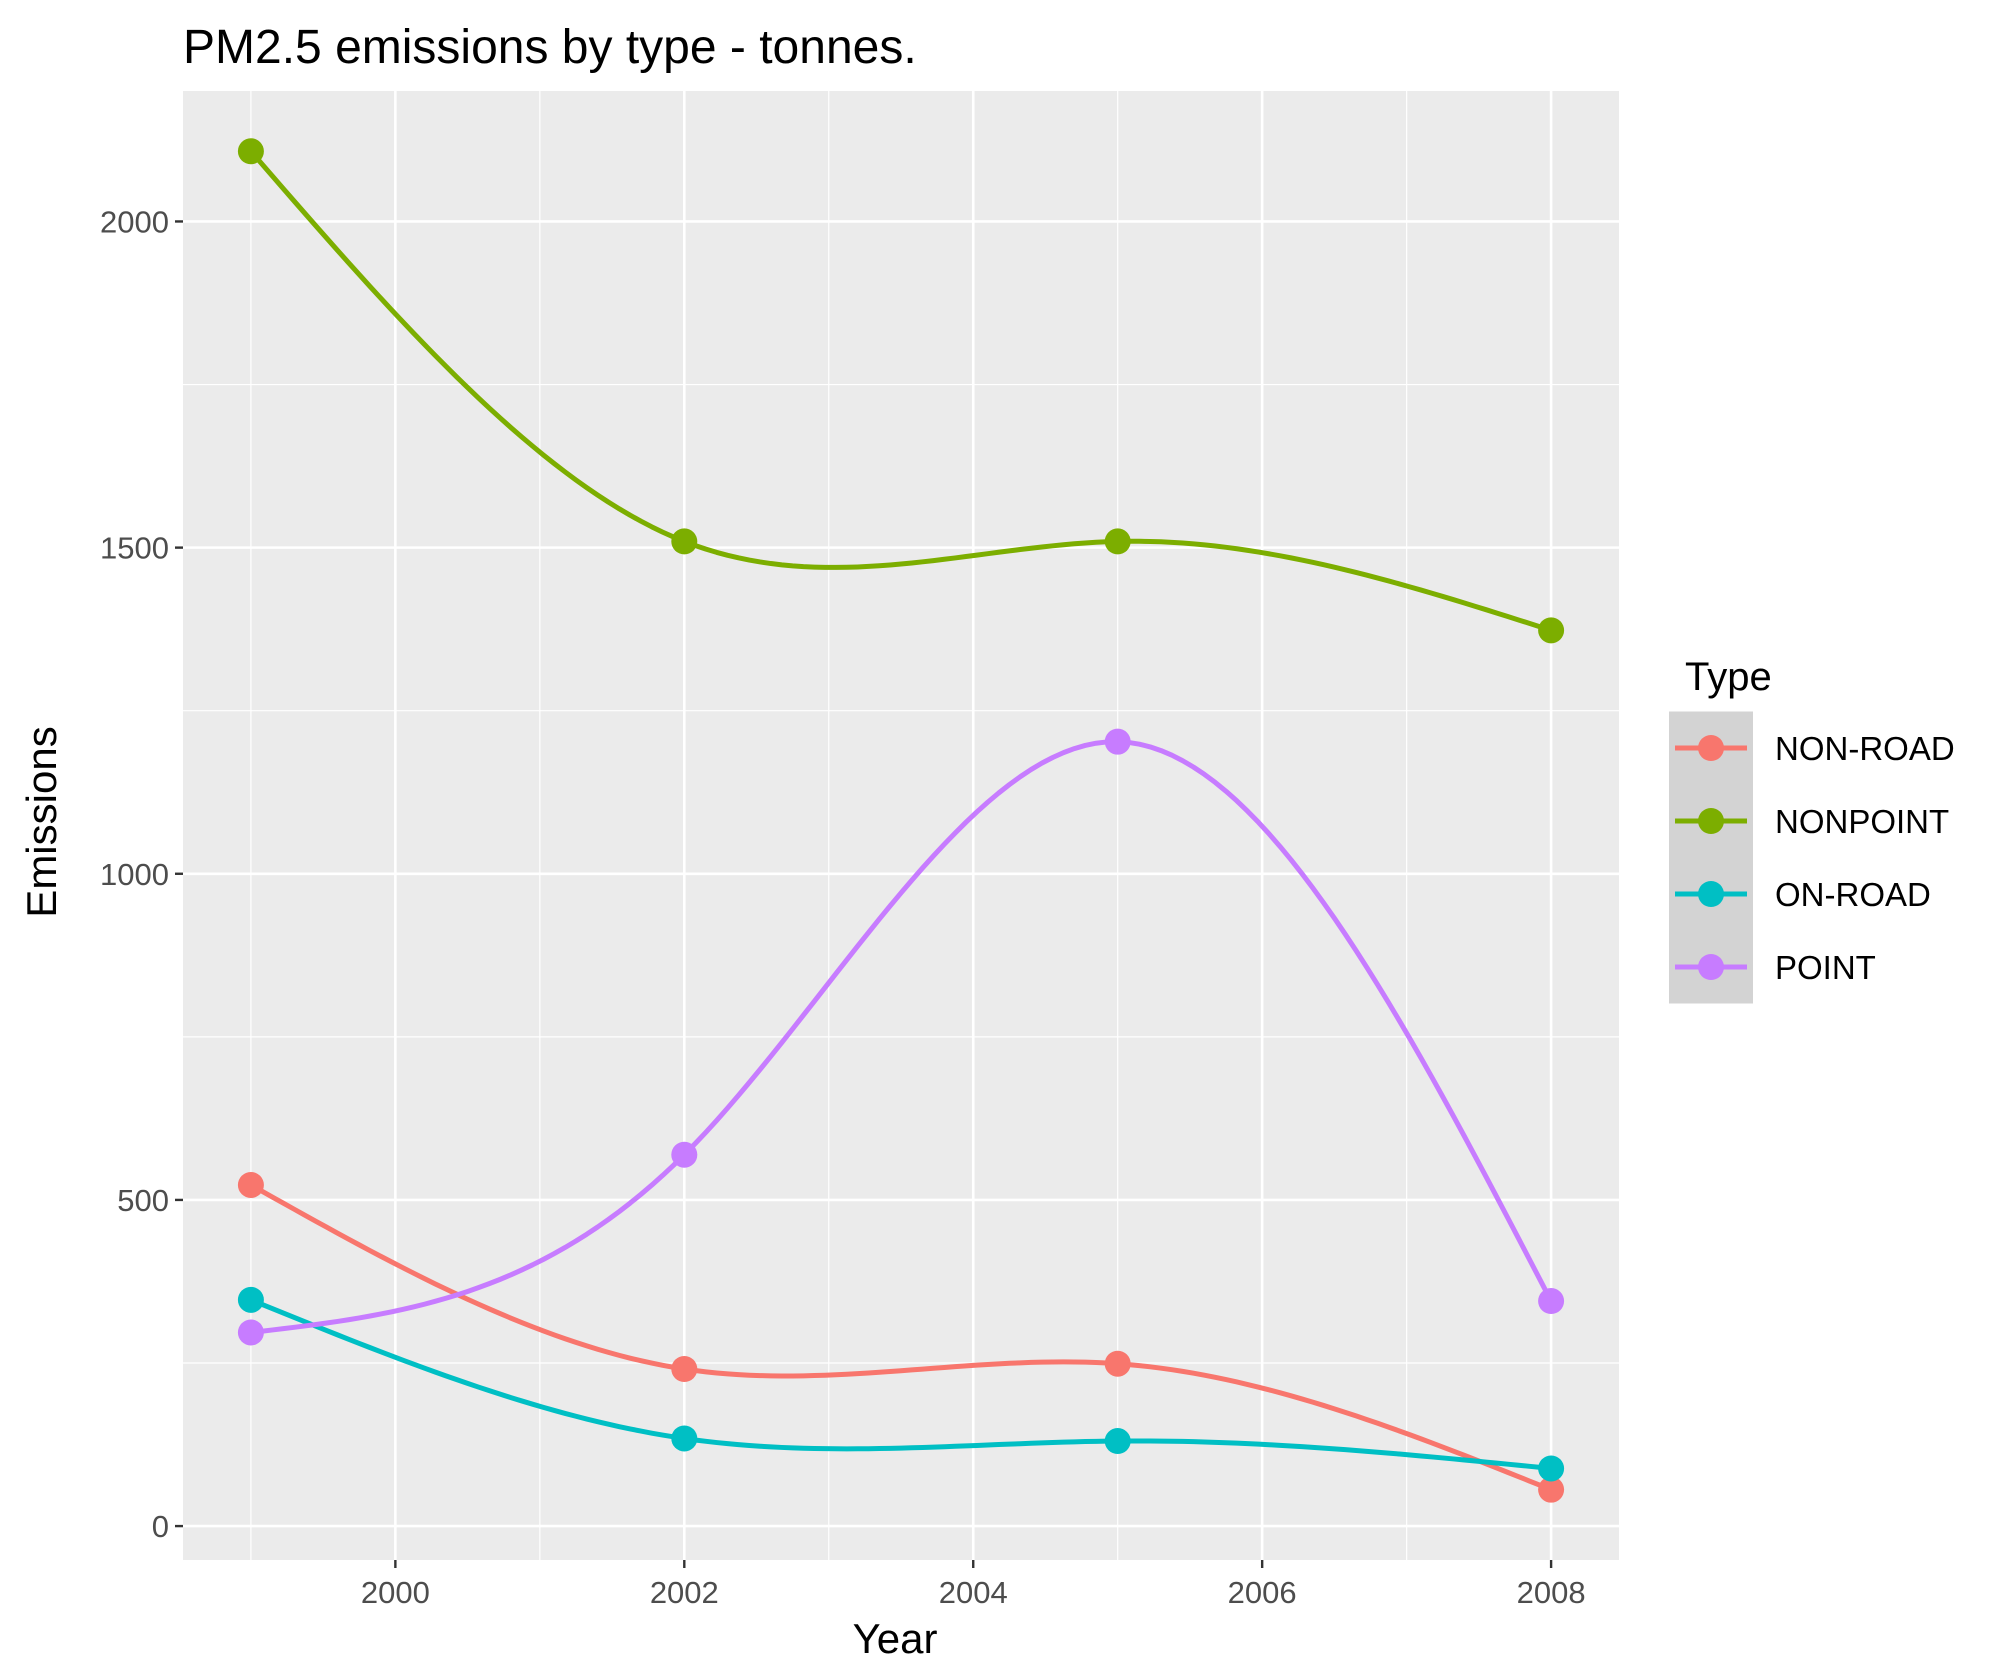 The image size is (2009, 1680). I want to click on legend-label-nonpoint: NONPOINT, so click(1862, 821).